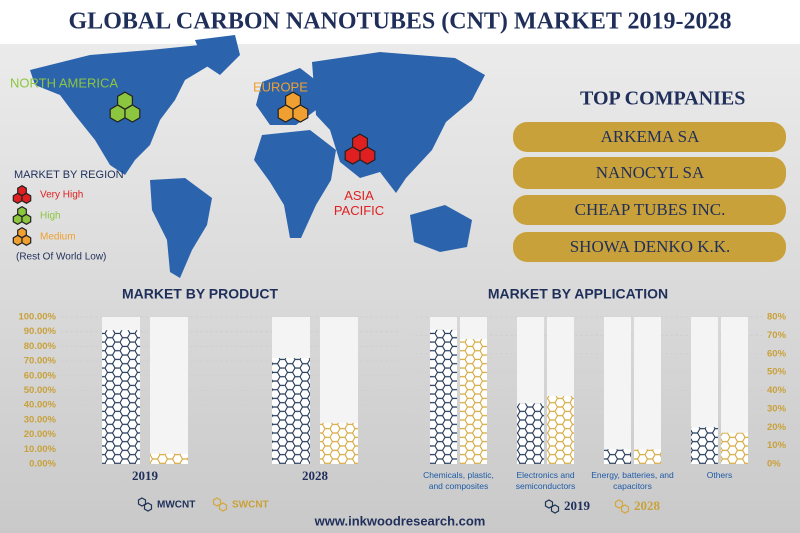  I want to click on y-tick-label: 70.00%, so click(40, 361).